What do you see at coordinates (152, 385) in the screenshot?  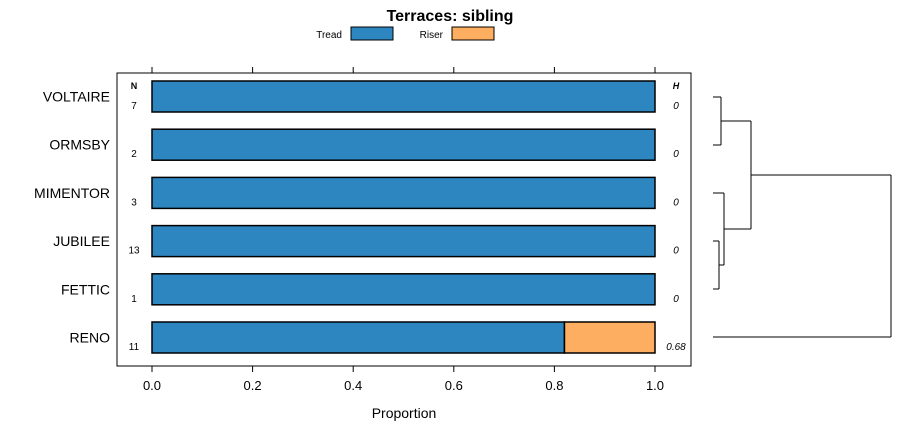 I see `x-tick-label: 0.0` at bounding box center [152, 385].